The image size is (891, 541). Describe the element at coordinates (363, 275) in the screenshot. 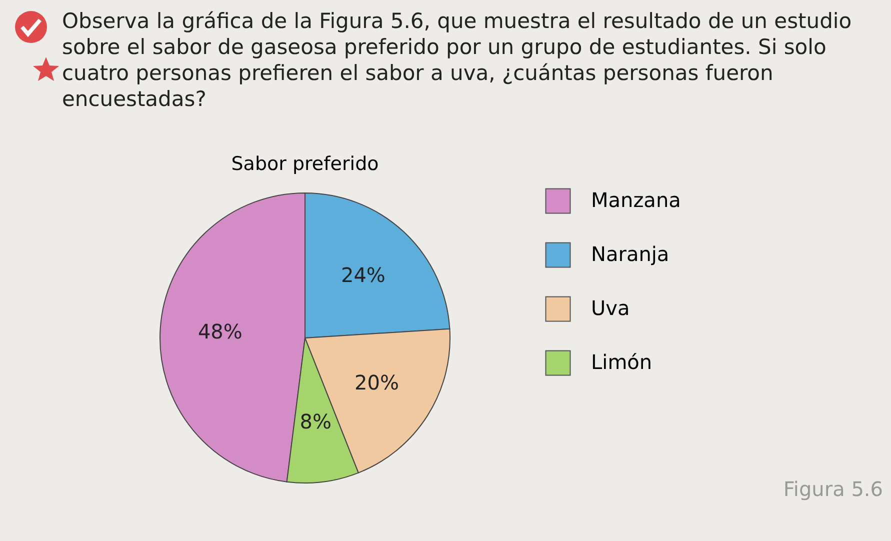

I see `data-label: 24%` at that location.